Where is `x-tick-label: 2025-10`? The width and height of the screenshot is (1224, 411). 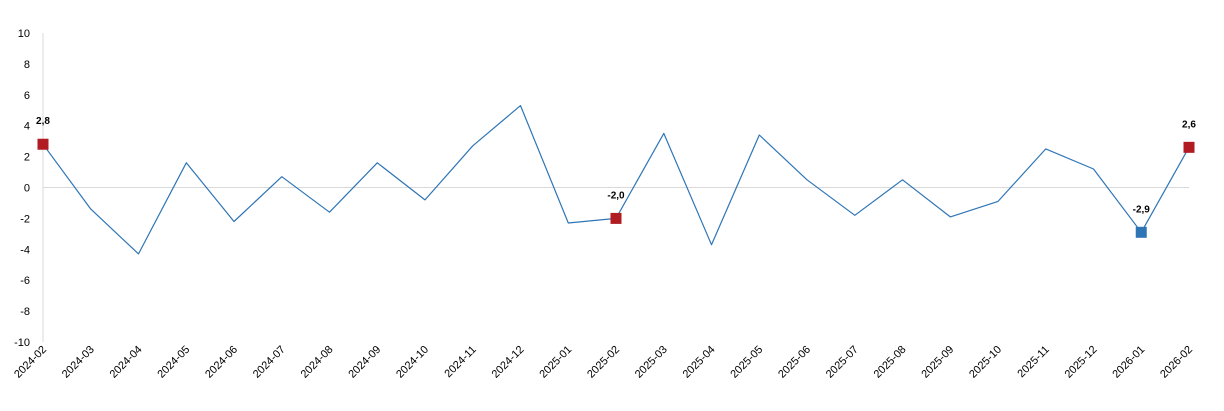 x-tick-label: 2025-10 is located at coordinates (985, 362).